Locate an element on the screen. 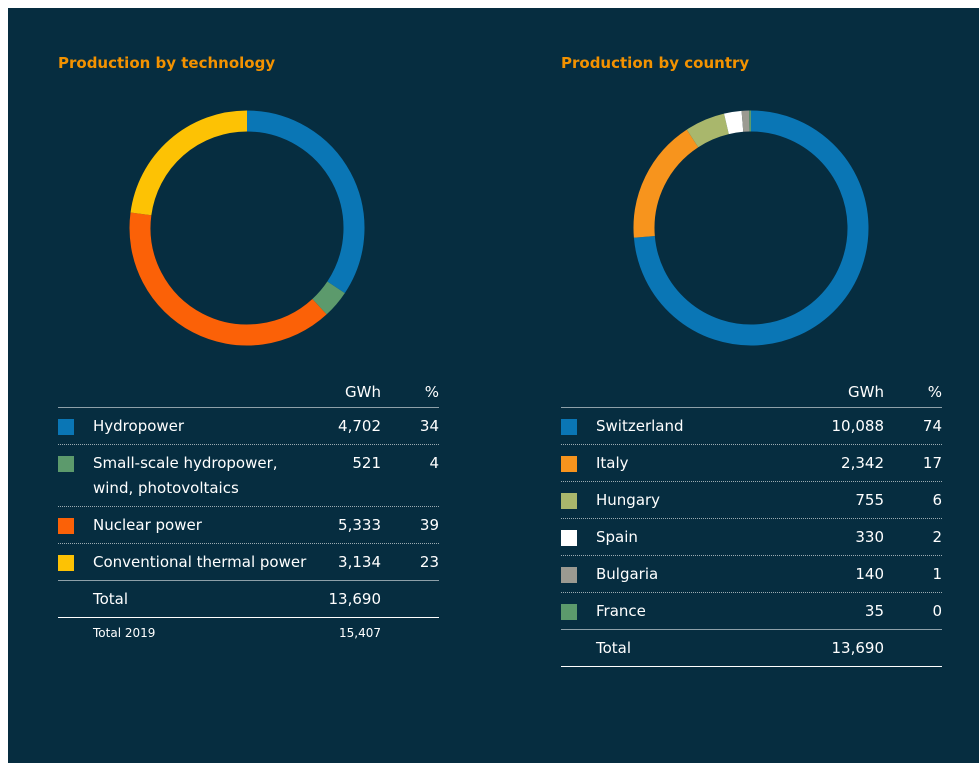 The image size is (979, 771). category-label: Italy is located at coordinates (612, 463).